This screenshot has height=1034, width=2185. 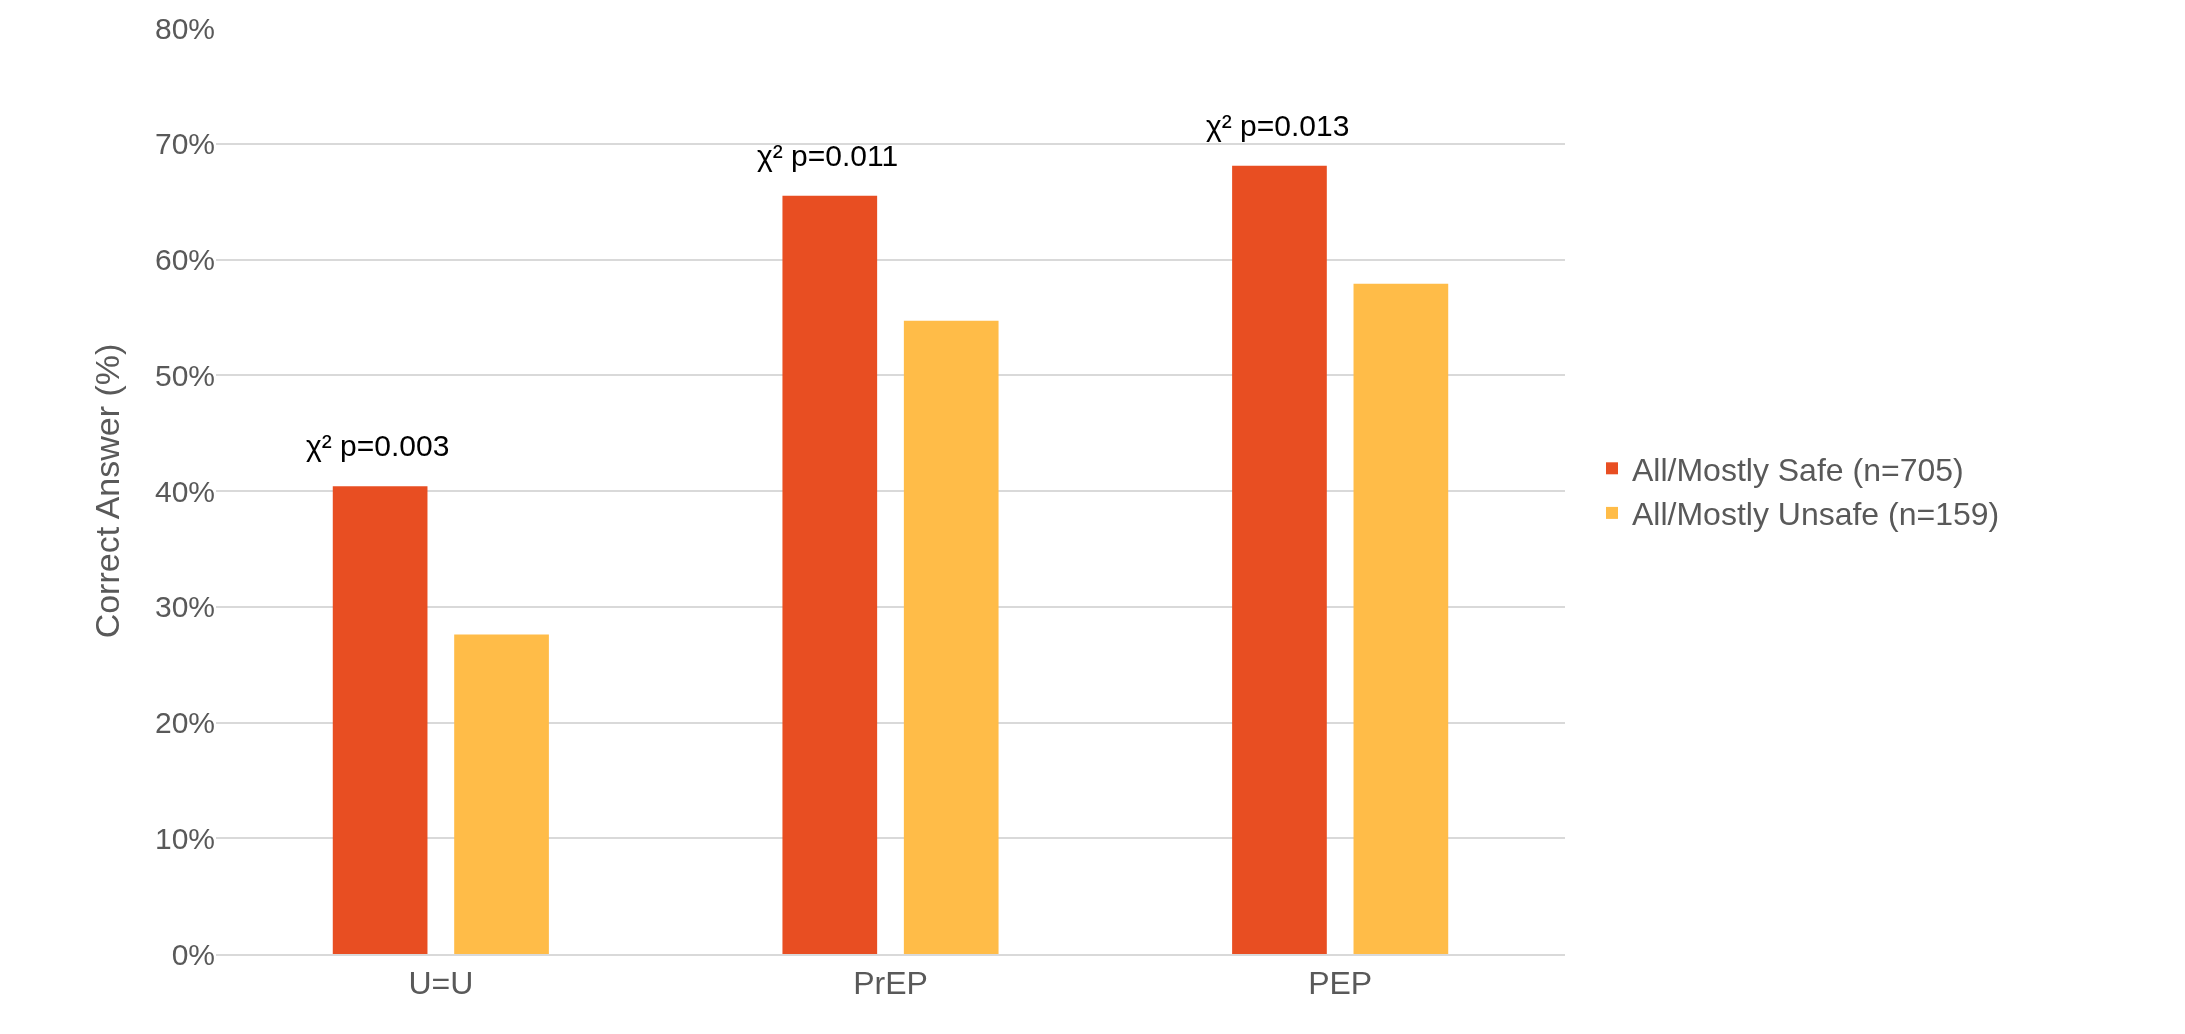 I want to click on y-tick-label: 10%, so click(x=184, y=838).